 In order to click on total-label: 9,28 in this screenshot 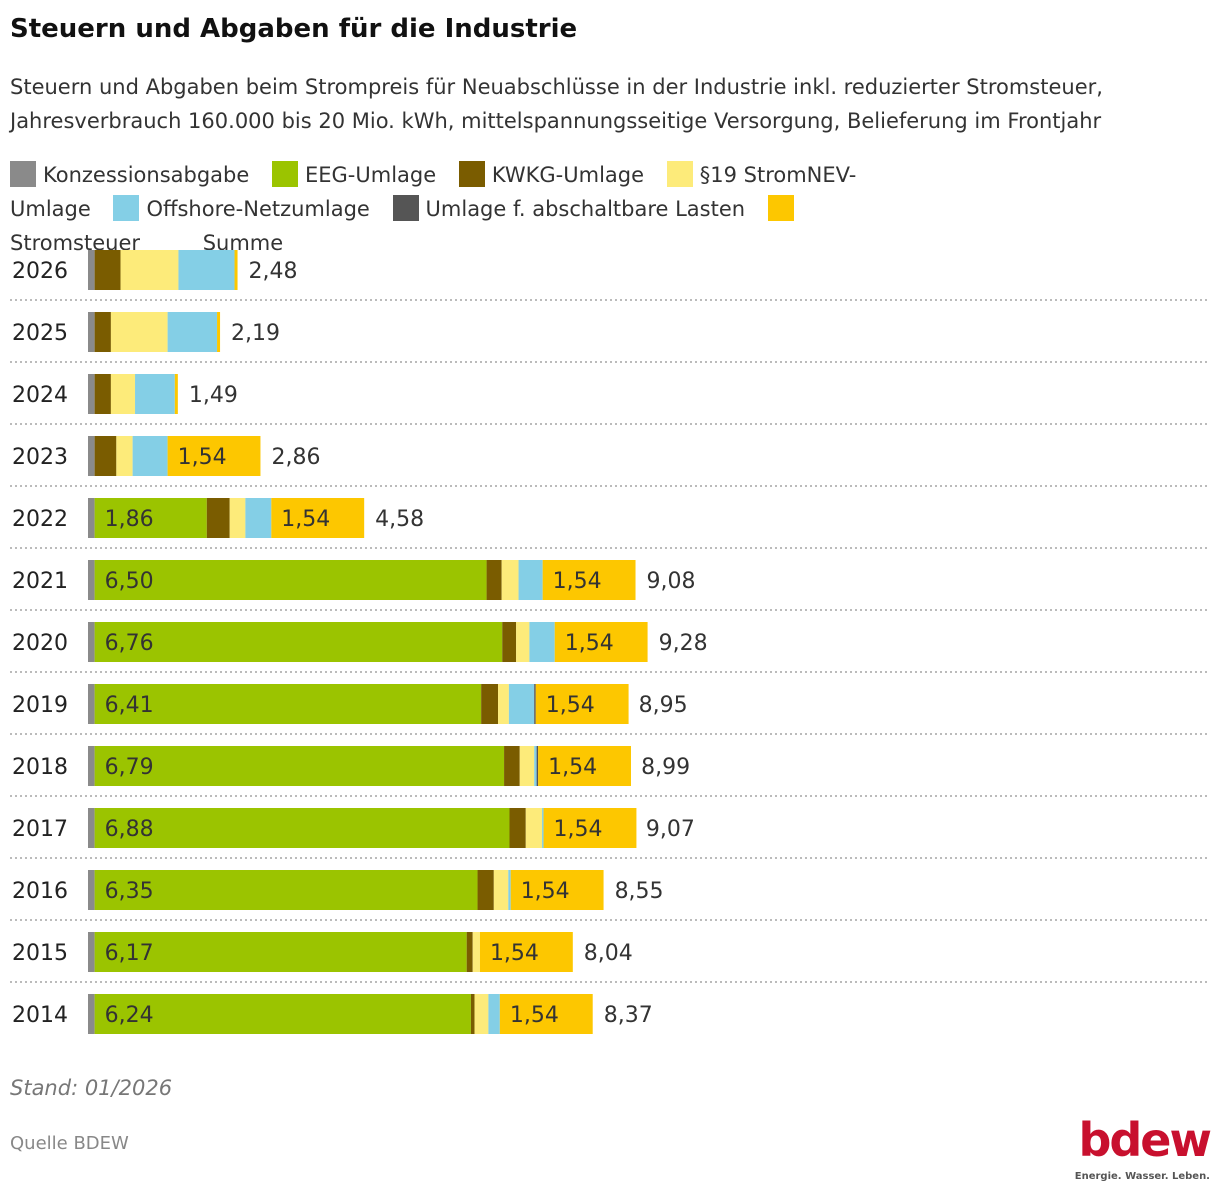, I will do `click(683, 643)`.